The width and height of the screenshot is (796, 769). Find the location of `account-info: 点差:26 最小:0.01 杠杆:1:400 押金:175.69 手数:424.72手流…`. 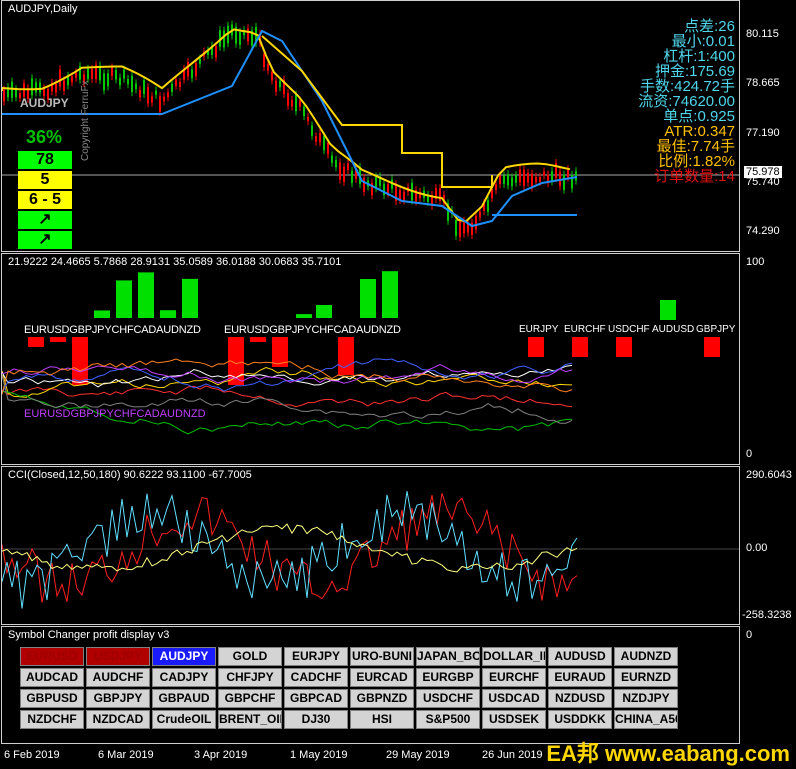

account-info: 点差:26 最小:0.01 杠杆:1:400 押金:175.69 手数:424.72手流… is located at coordinates (686, 101).